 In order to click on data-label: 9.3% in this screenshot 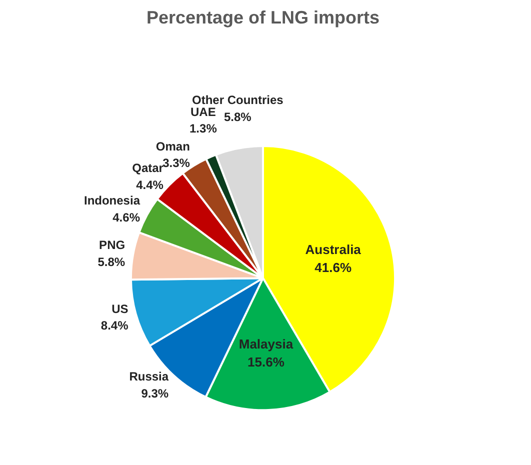, I will do `click(155, 393)`.